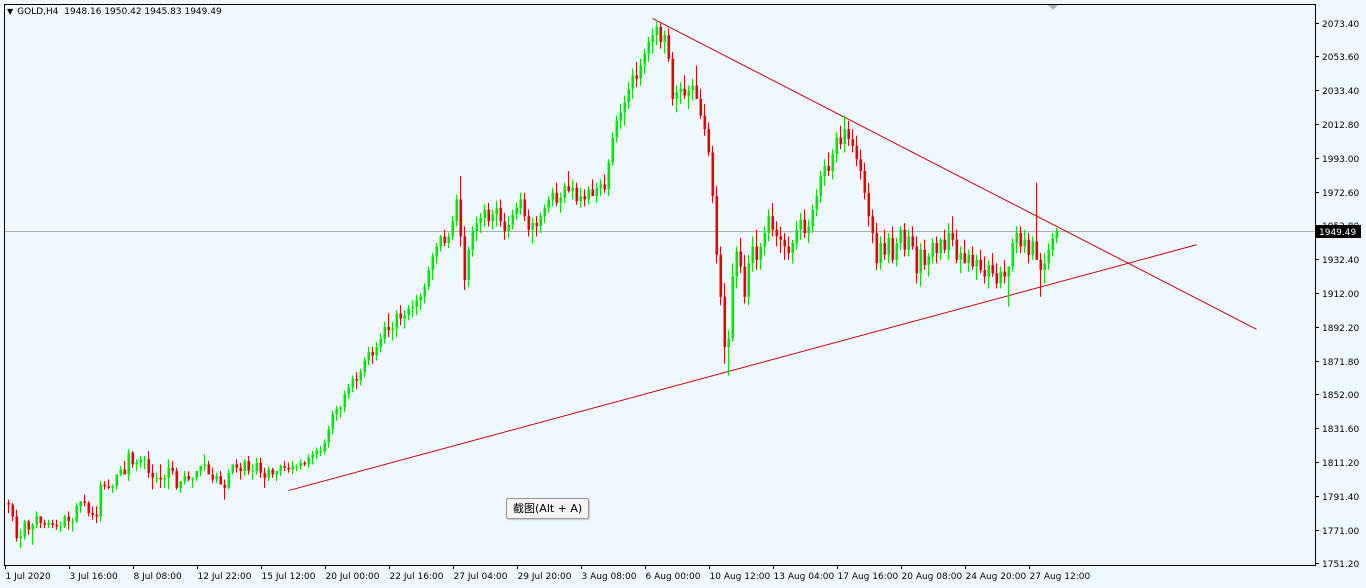 Image resolution: width=1366 pixels, height=588 pixels. I want to click on y-tick-label: 1751.20, so click(1340, 565).